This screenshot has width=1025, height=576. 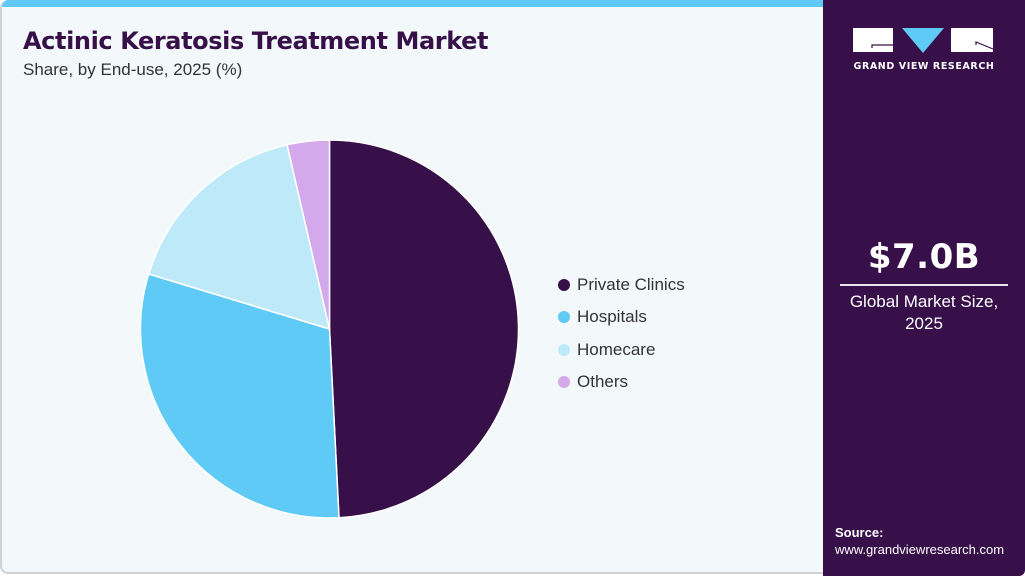 What do you see at coordinates (424, 329) in the screenshot?
I see `pie-slice-private-clinics` at bounding box center [424, 329].